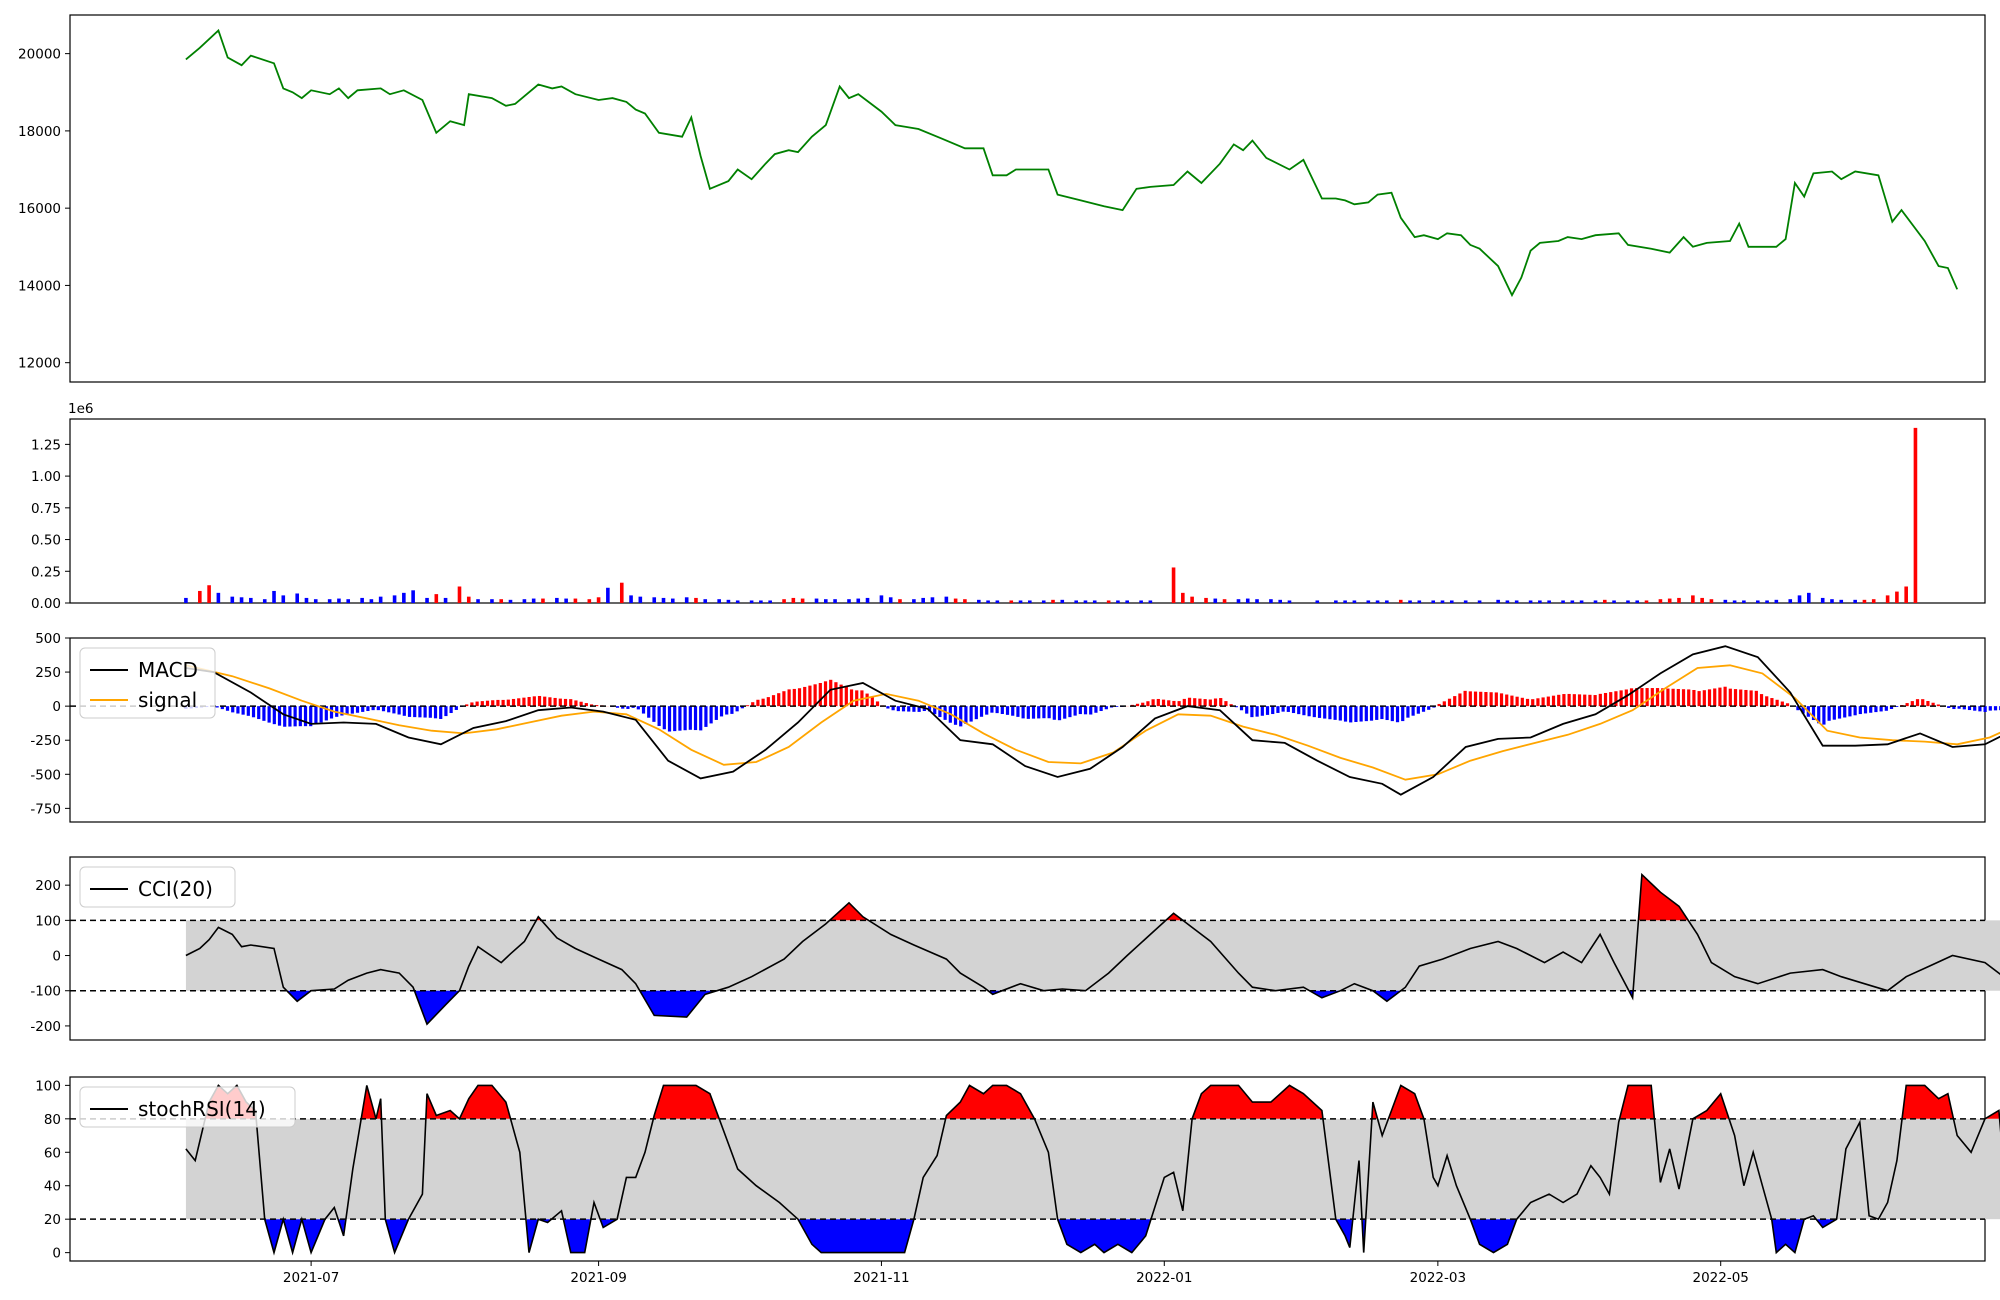 The image size is (2000, 1300). What do you see at coordinates (48, 1086) in the screenshot?
I see `y-tick-label: 100` at bounding box center [48, 1086].